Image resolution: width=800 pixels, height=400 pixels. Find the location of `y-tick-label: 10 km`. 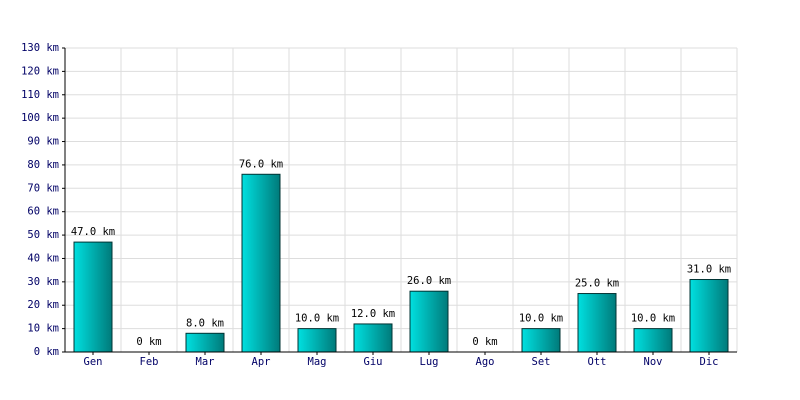

y-tick-label: 10 km is located at coordinates (43, 329).